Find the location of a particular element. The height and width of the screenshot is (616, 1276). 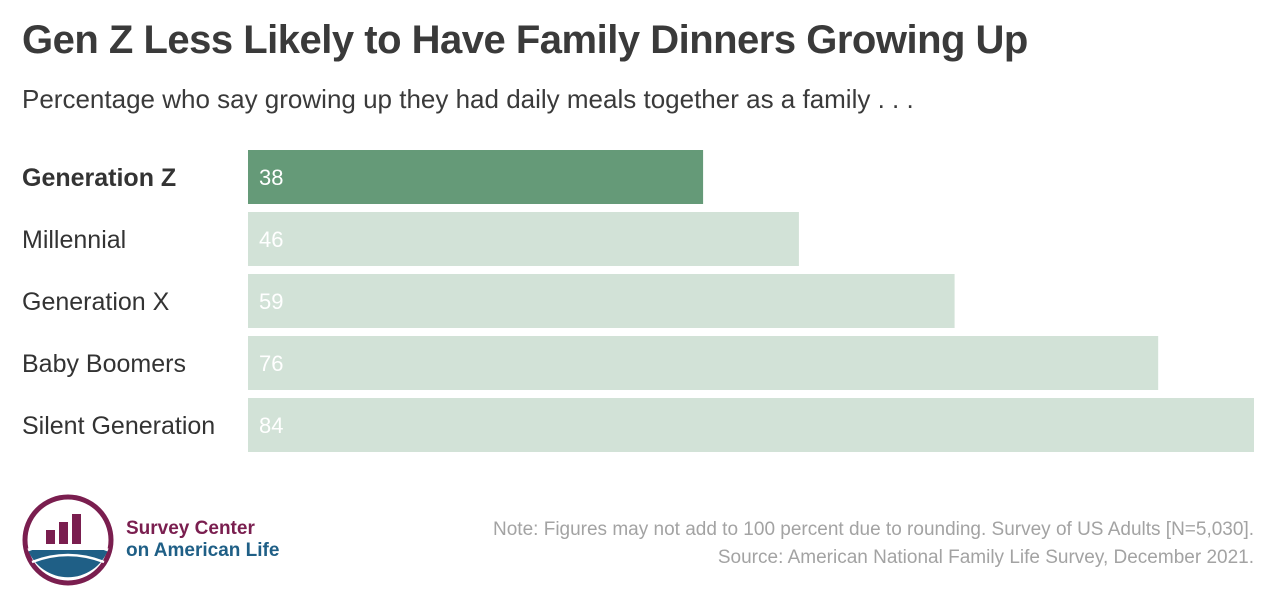

logo-wordmark: Survey Center on American Life is located at coordinates (202, 540).